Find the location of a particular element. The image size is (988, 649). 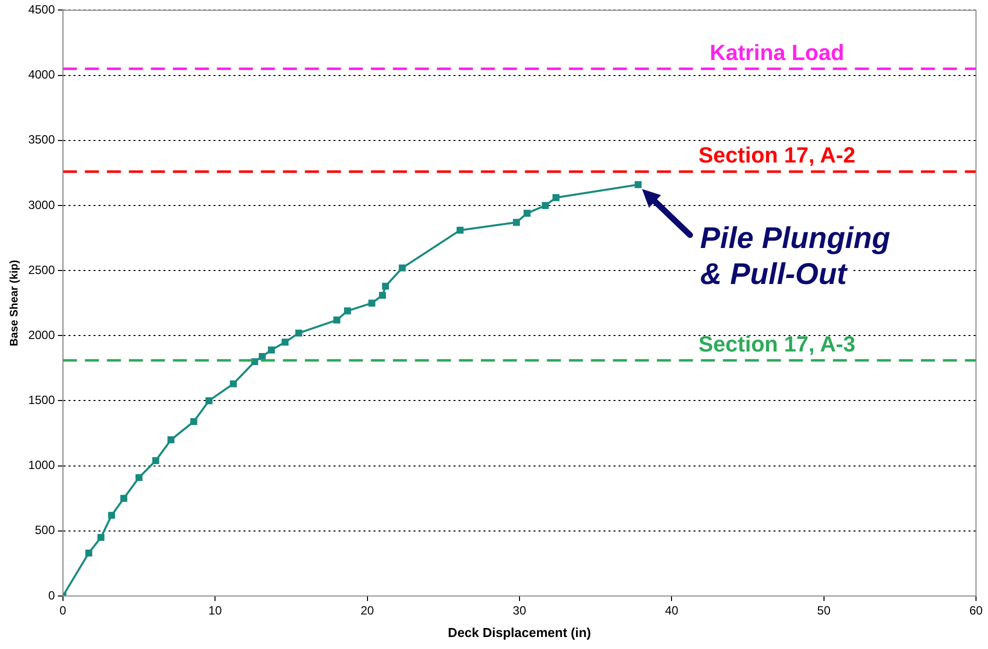

y-tick-label: 1000 is located at coordinates (42, 465).